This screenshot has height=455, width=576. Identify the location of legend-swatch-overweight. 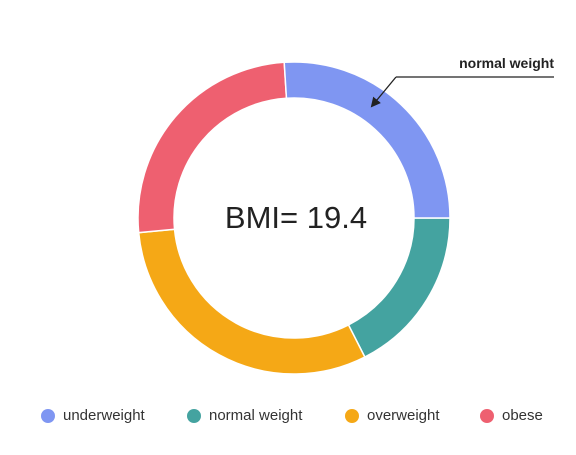
(352, 416).